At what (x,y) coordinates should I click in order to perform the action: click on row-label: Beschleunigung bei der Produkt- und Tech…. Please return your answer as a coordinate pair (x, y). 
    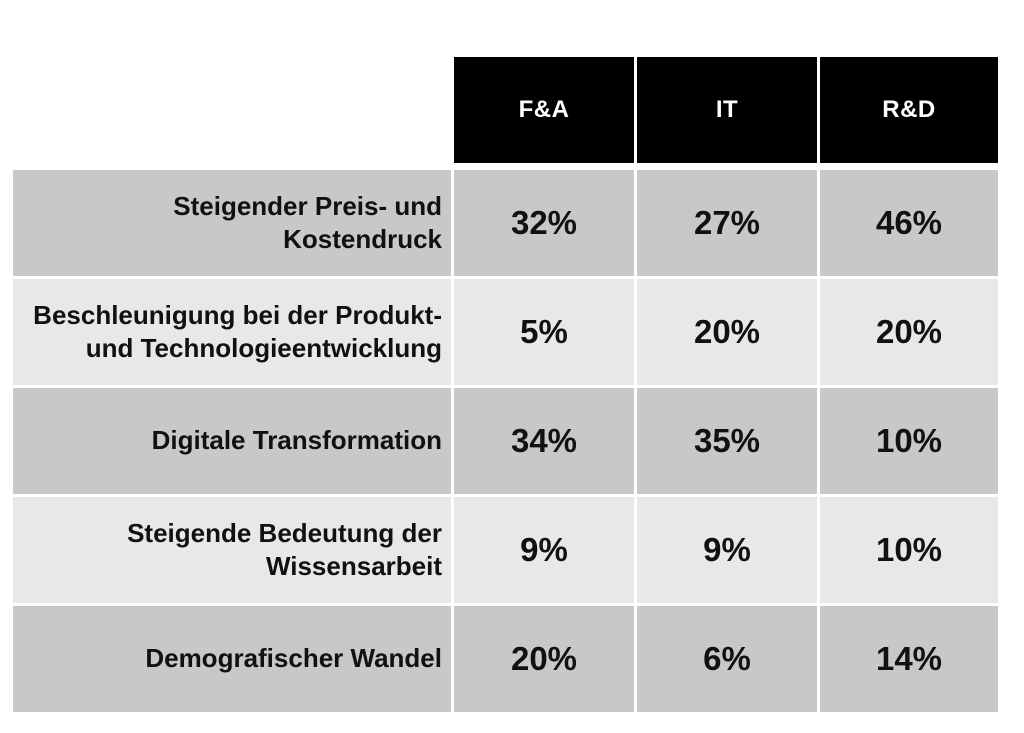
    Looking at the image, I should click on (232, 332).